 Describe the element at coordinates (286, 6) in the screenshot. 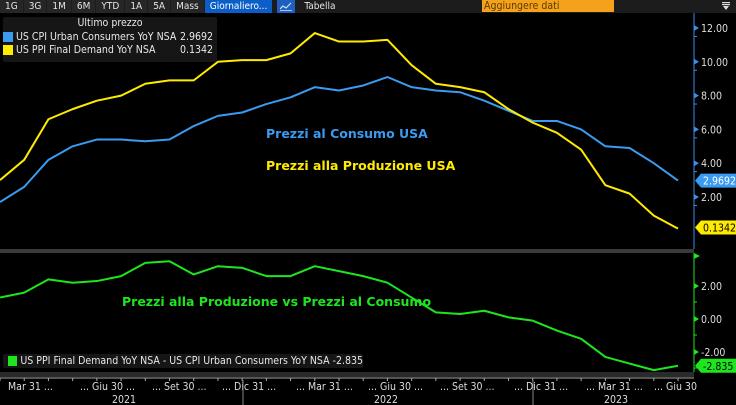

I see `line-chart-icon` at that location.